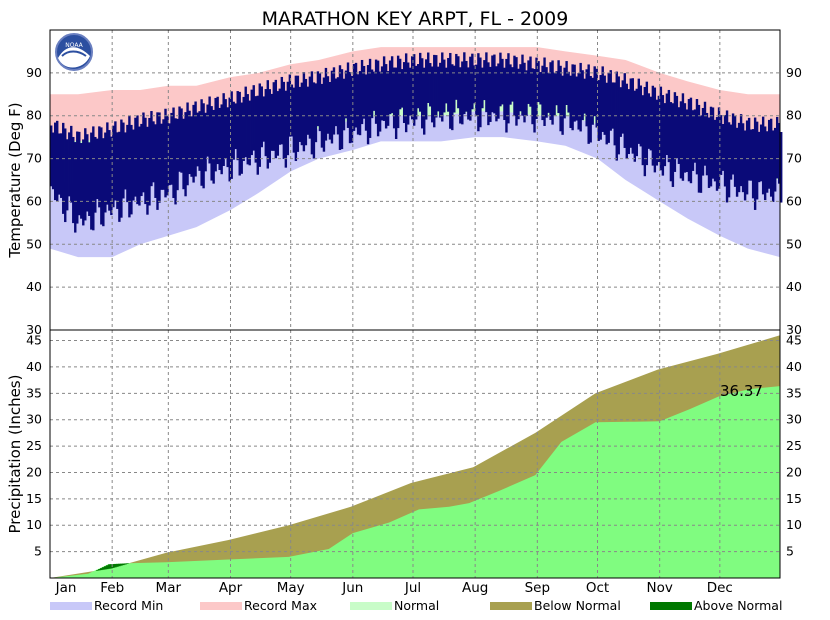 The width and height of the screenshot is (830, 620). I want to click on month-label: Aug, so click(475, 588).